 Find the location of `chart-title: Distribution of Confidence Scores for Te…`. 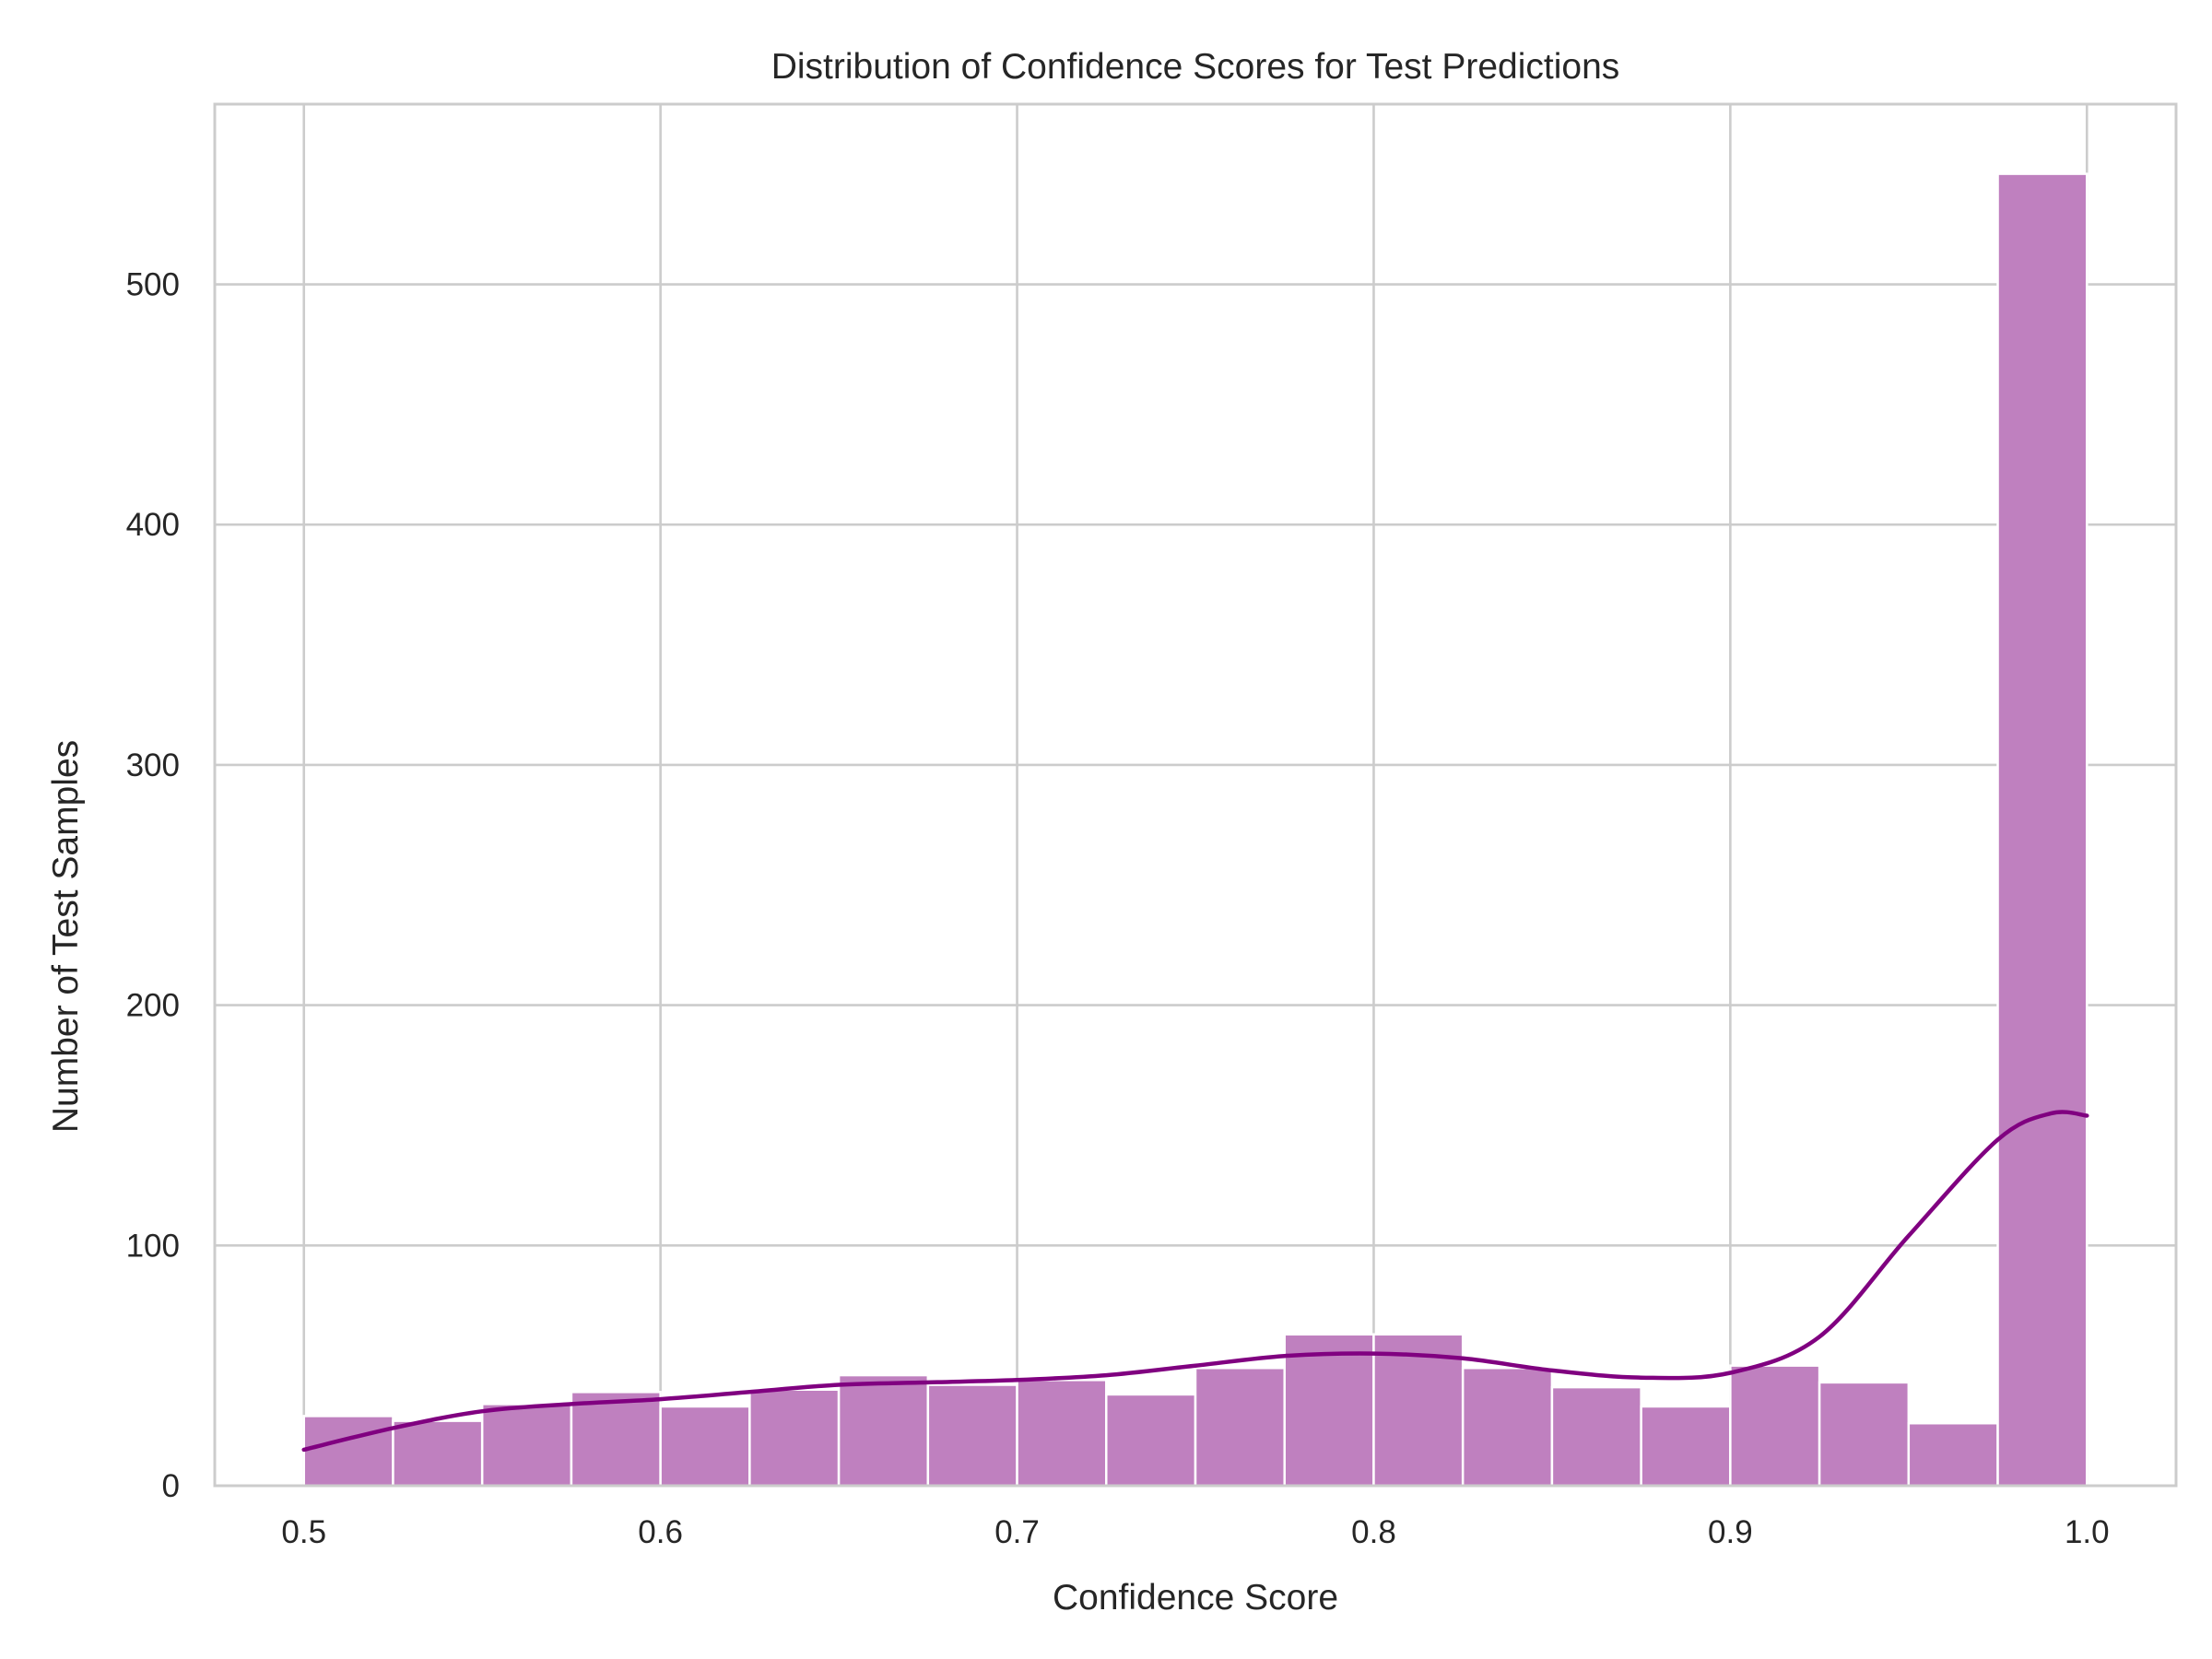

chart-title: Distribution of Confidence Scores for Te… is located at coordinates (1195, 67).